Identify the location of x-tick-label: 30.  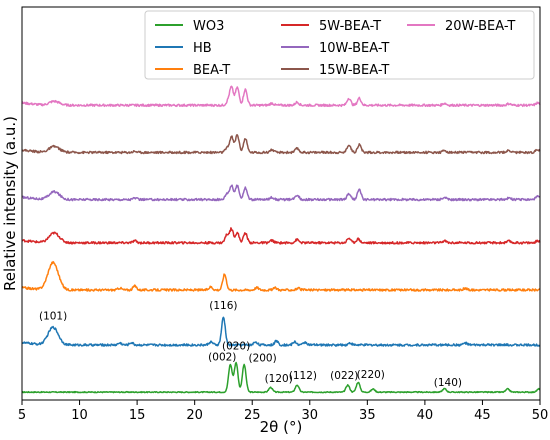
(310, 415).